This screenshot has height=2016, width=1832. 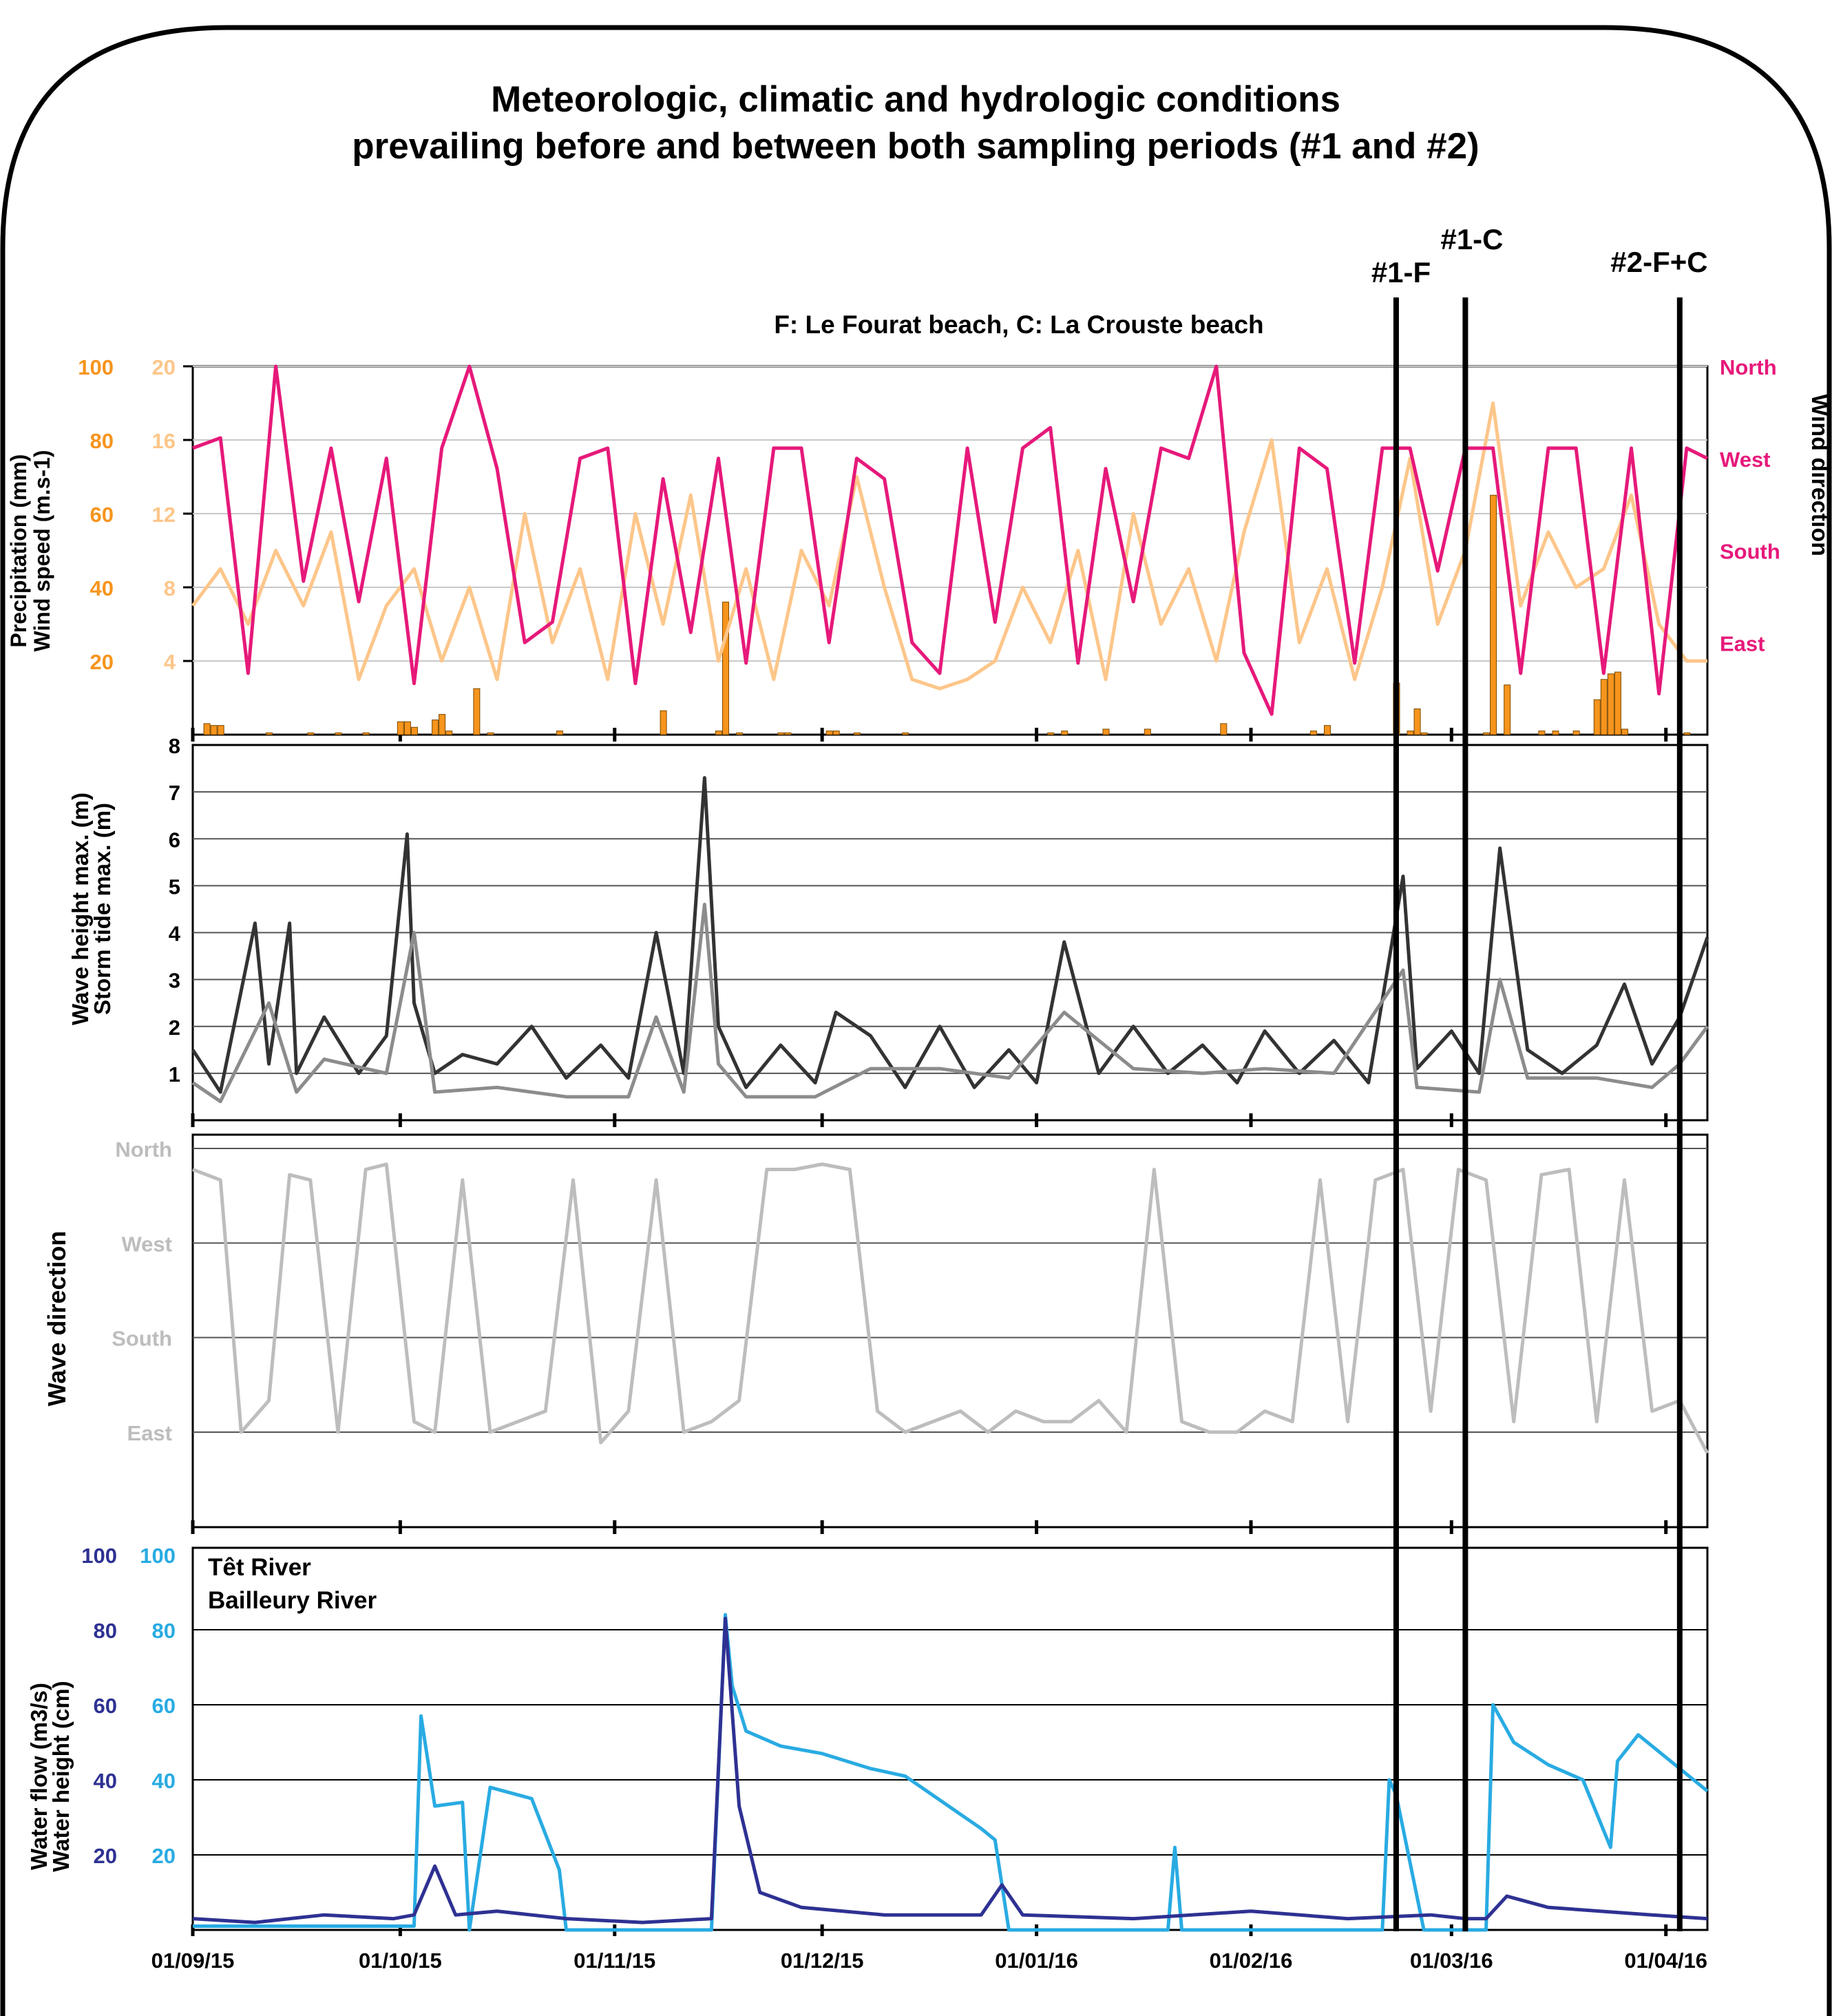 What do you see at coordinates (142, 1339) in the screenshot?
I see `y-tick-label-wave-direction: South` at bounding box center [142, 1339].